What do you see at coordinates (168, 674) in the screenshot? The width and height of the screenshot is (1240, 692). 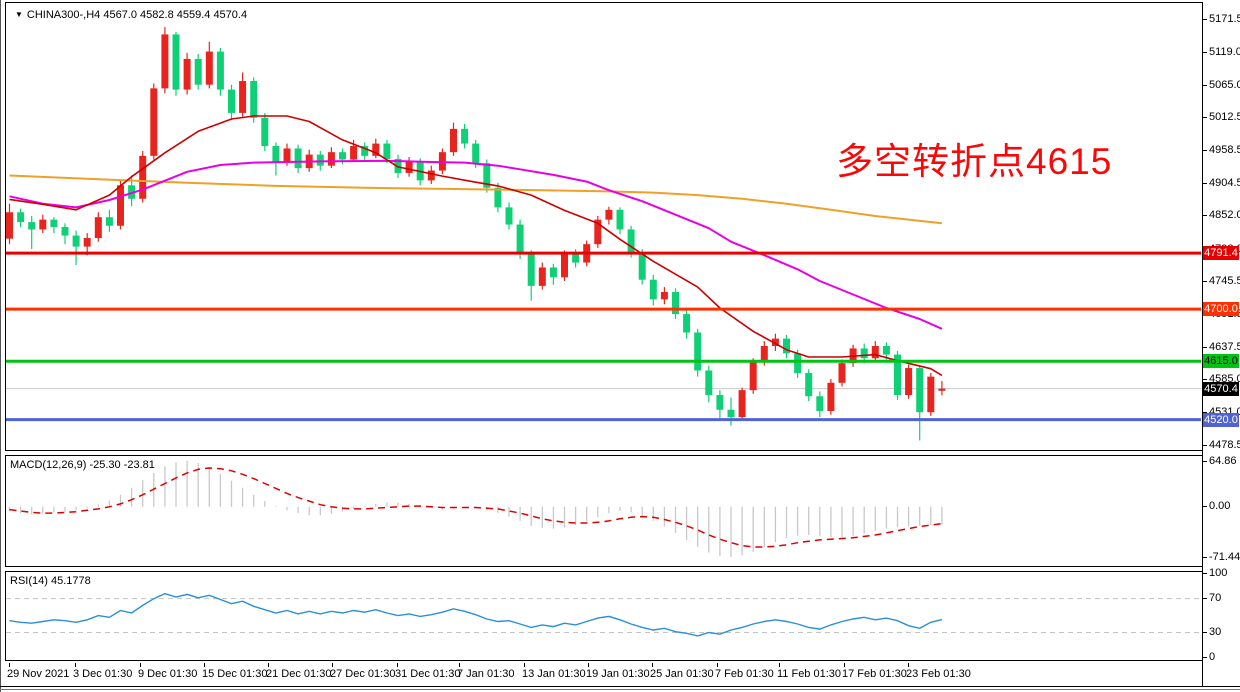 I see `time-axis-label: 9 Dec 01:30` at bounding box center [168, 674].